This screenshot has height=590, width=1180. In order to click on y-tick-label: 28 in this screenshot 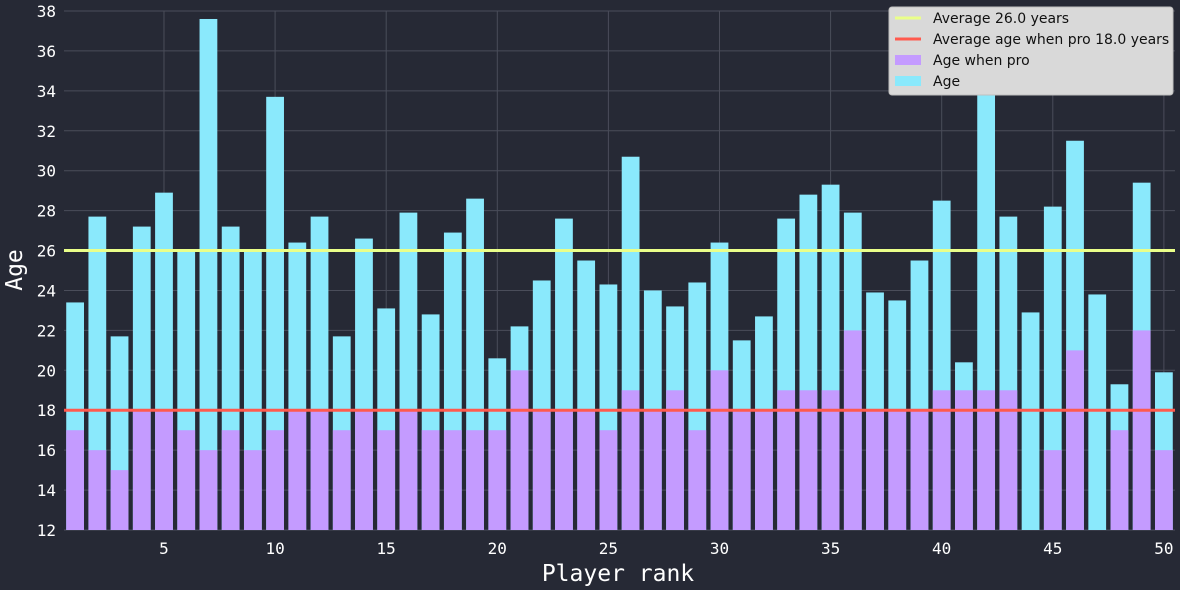, I will do `click(46, 211)`.